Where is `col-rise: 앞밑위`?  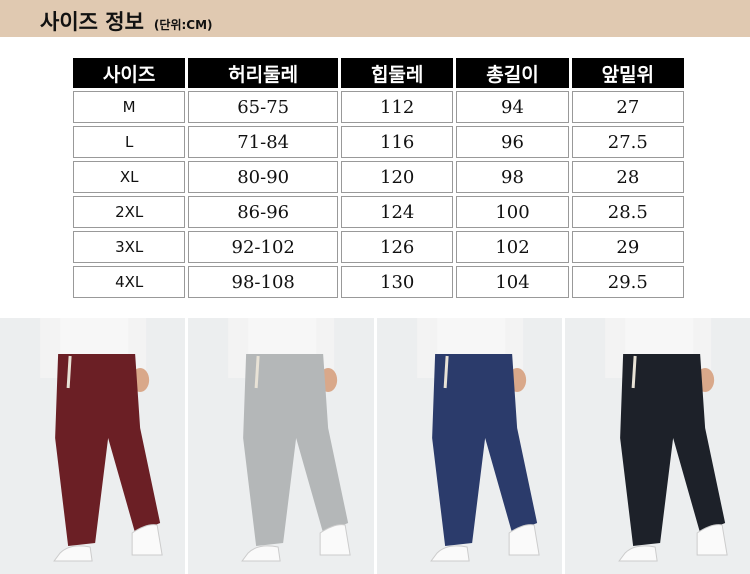
col-rise: 앞밑위 is located at coordinates (627, 73).